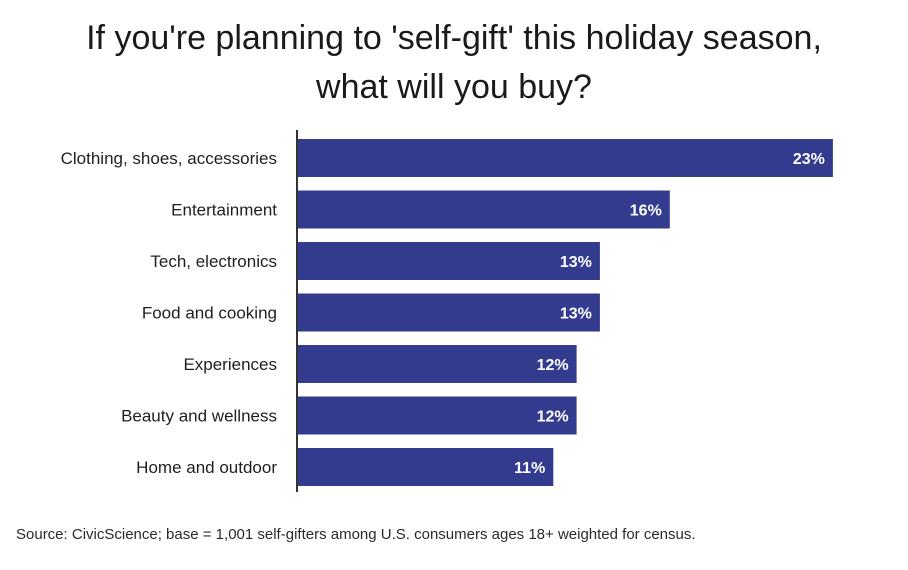 The width and height of the screenshot is (908, 570). I want to click on category-label: Home and outdoor, so click(206, 467).